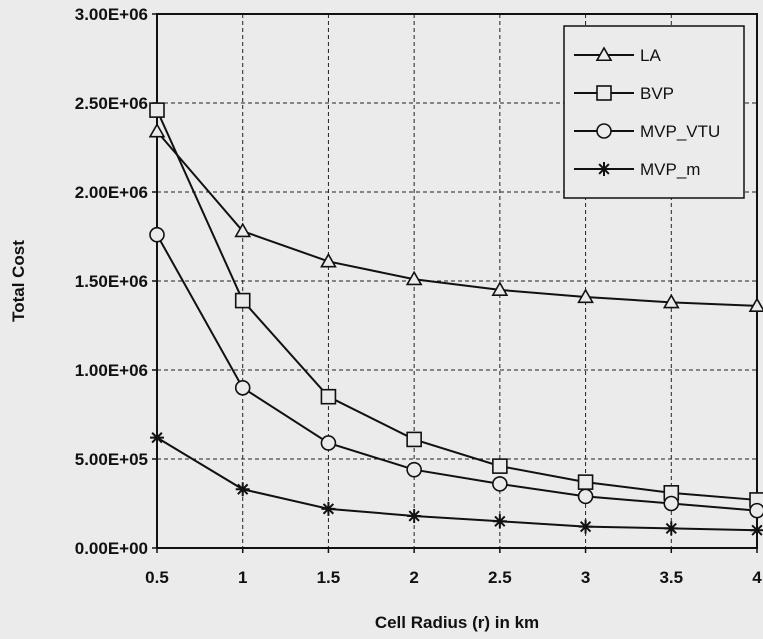 The width and height of the screenshot is (763, 639). What do you see at coordinates (657, 93) in the screenshot?
I see `legend-label: BVP` at bounding box center [657, 93].